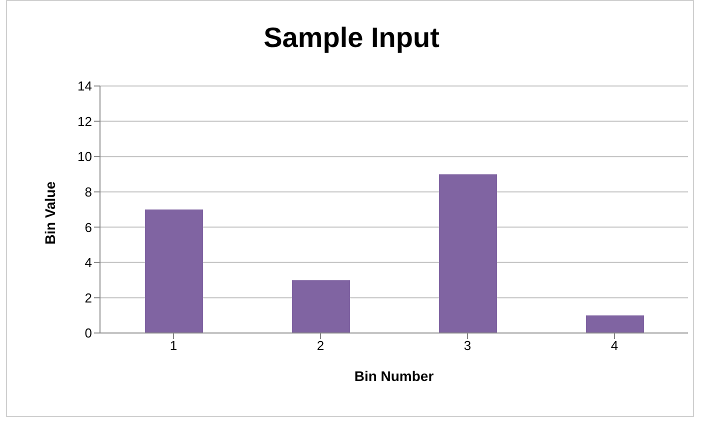 Image resolution: width=703 pixels, height=421 pixels. Describe the element at coordinates (88, 192) in the screenshot. I see `y-tick-label: 8` at that location.